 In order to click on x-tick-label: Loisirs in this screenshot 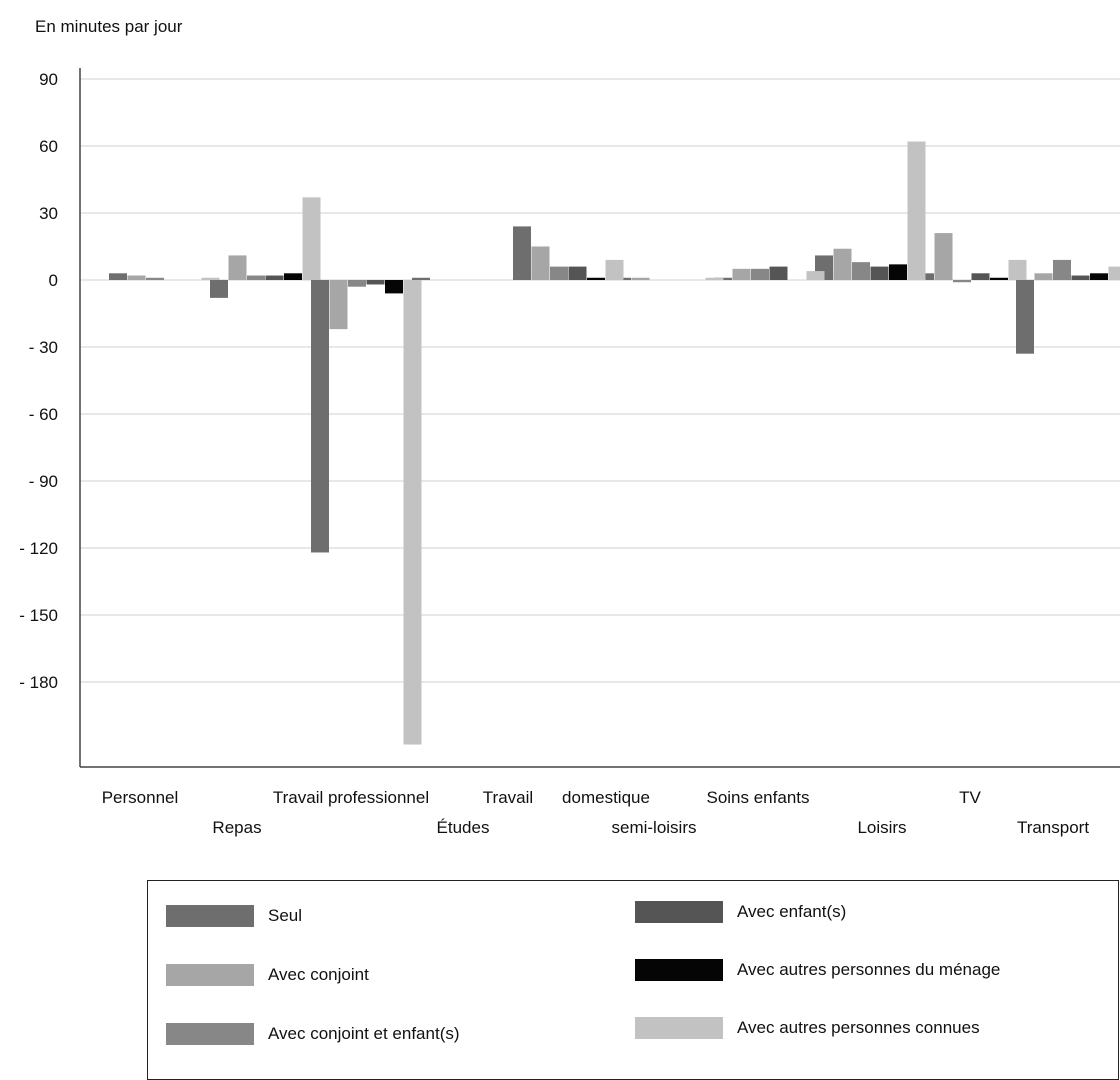, I will do `click(881, 827)`.